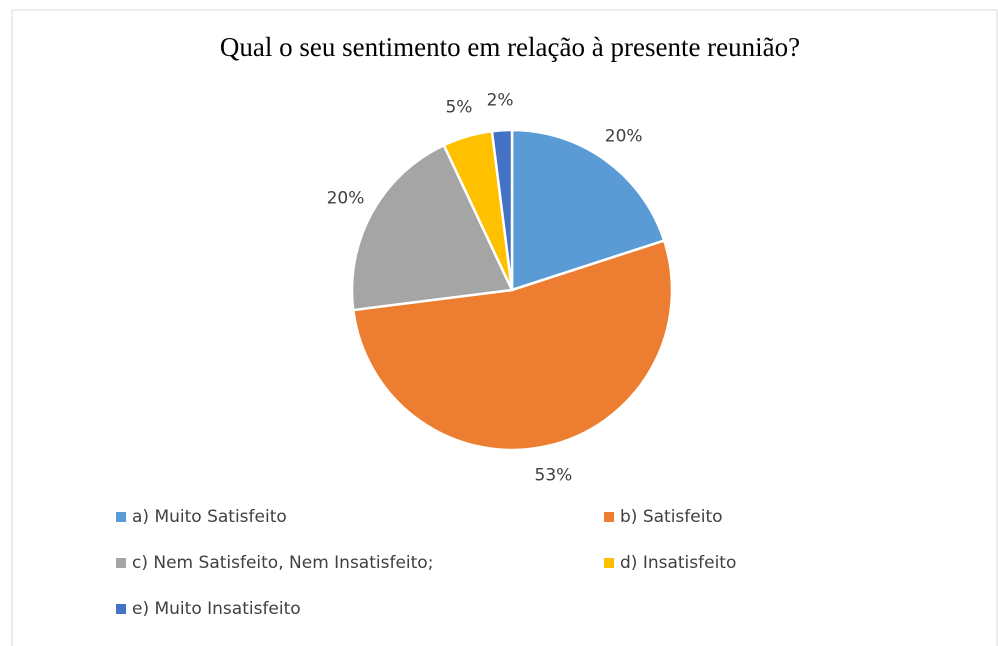 Image resolution: width=998 pixels, height=646 pixels. Describe the element at coordinates (209, 517) in the screenshot. I see `legend-label: a) Muito Satisfeito` at that location.